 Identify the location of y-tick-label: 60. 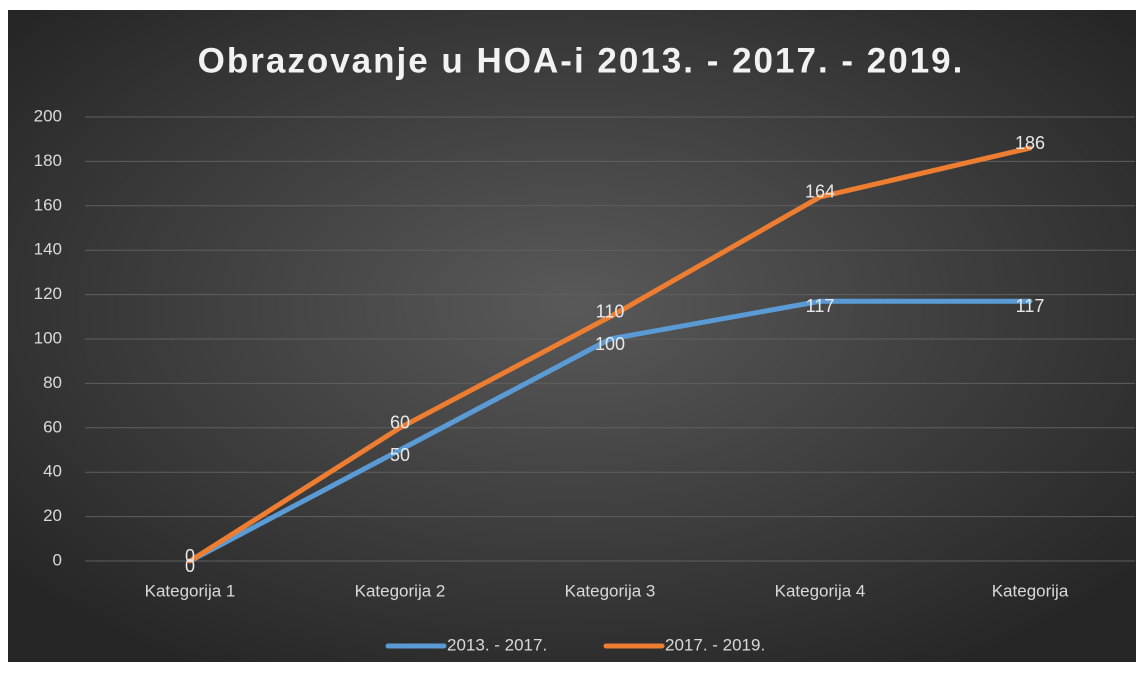
(52, 426).